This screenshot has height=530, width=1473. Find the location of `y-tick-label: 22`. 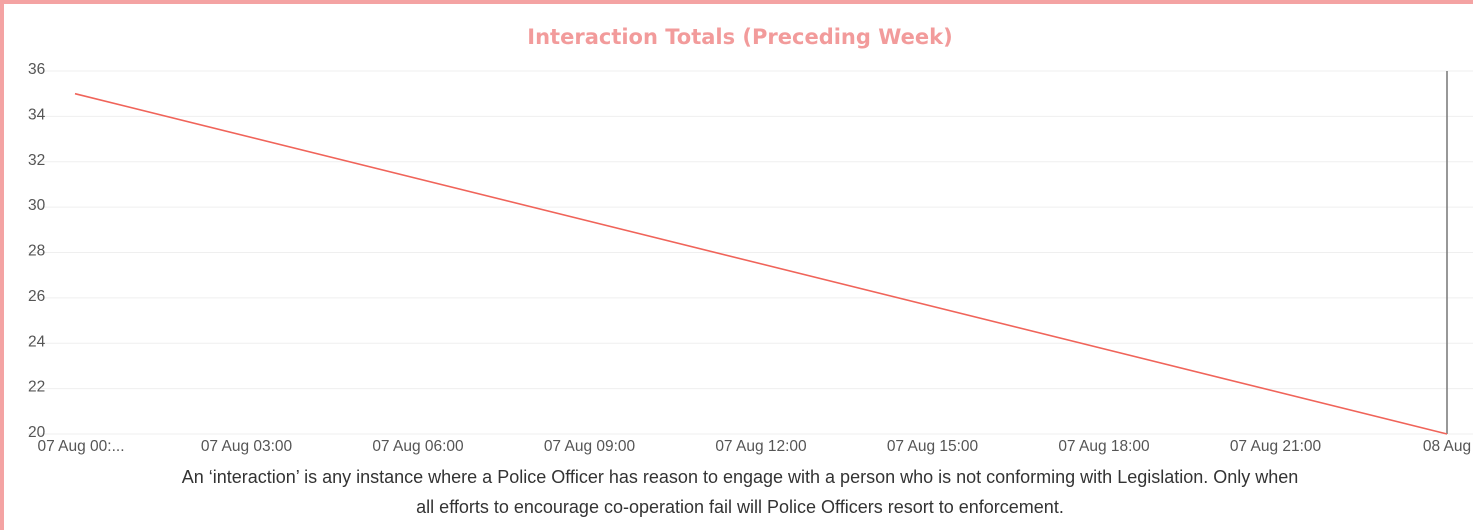

y-tick-label: 22 is located at coordinates (36, 387).